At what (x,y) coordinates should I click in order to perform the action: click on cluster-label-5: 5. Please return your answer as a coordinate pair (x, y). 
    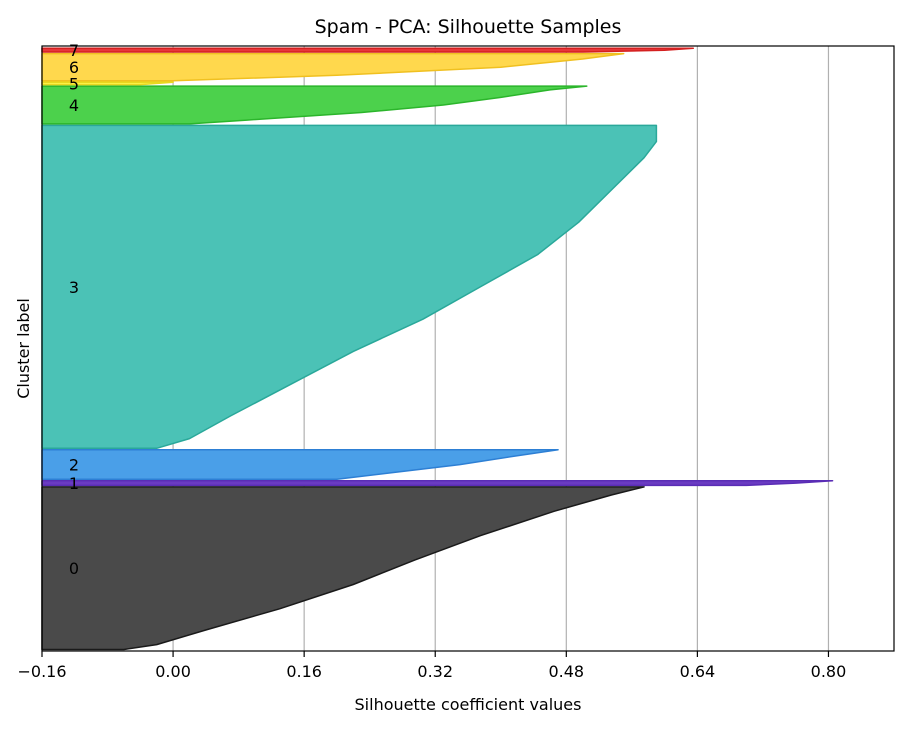
    Looking at the image, I should click on (74, 83).